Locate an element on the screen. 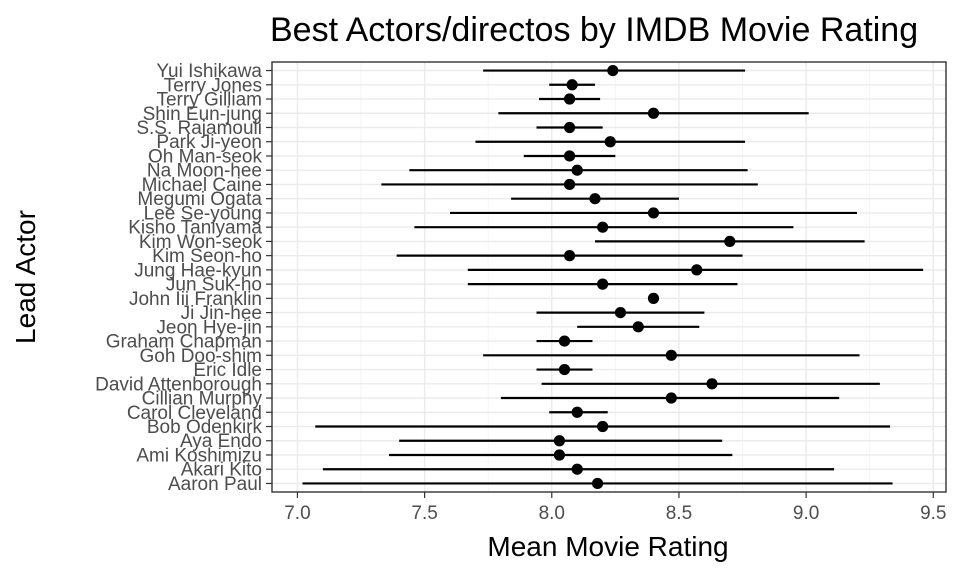  y-tick-label: Graham Chapman is located at coordinates (184, 342).